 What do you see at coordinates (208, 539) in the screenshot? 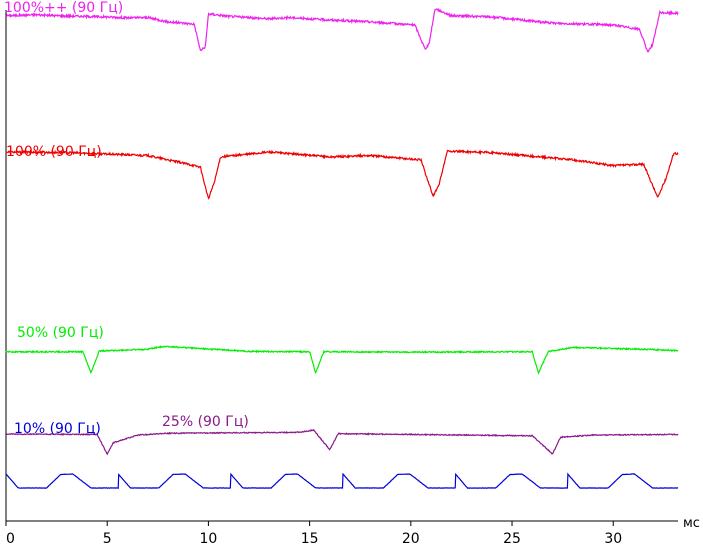
I see `x-tick-label: 10` at bounding box center [208, 539].